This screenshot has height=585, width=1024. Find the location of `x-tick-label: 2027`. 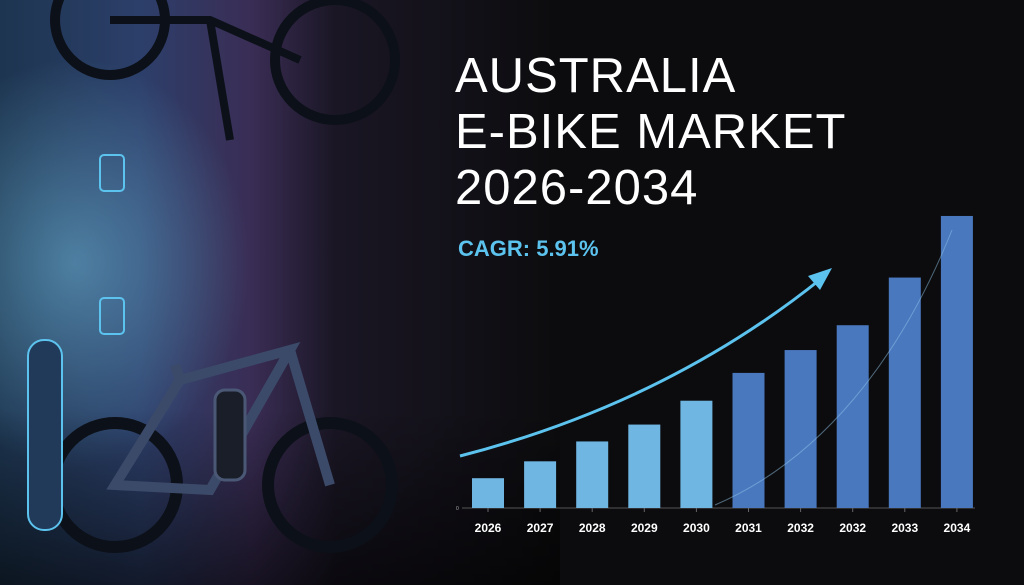

x-tick-label: 2027 is located at coordinates (540, 528).